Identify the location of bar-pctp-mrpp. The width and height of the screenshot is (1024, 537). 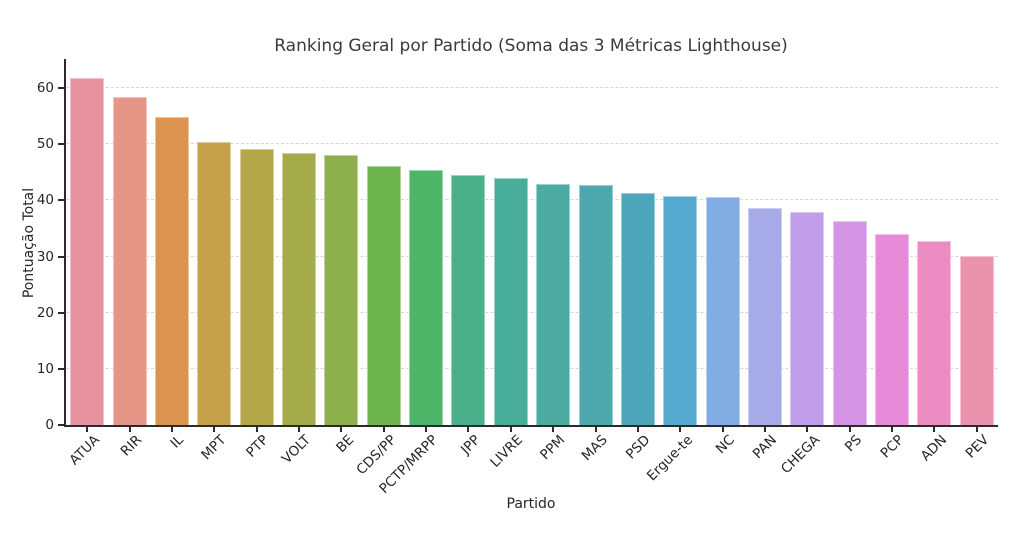
(426, 297).